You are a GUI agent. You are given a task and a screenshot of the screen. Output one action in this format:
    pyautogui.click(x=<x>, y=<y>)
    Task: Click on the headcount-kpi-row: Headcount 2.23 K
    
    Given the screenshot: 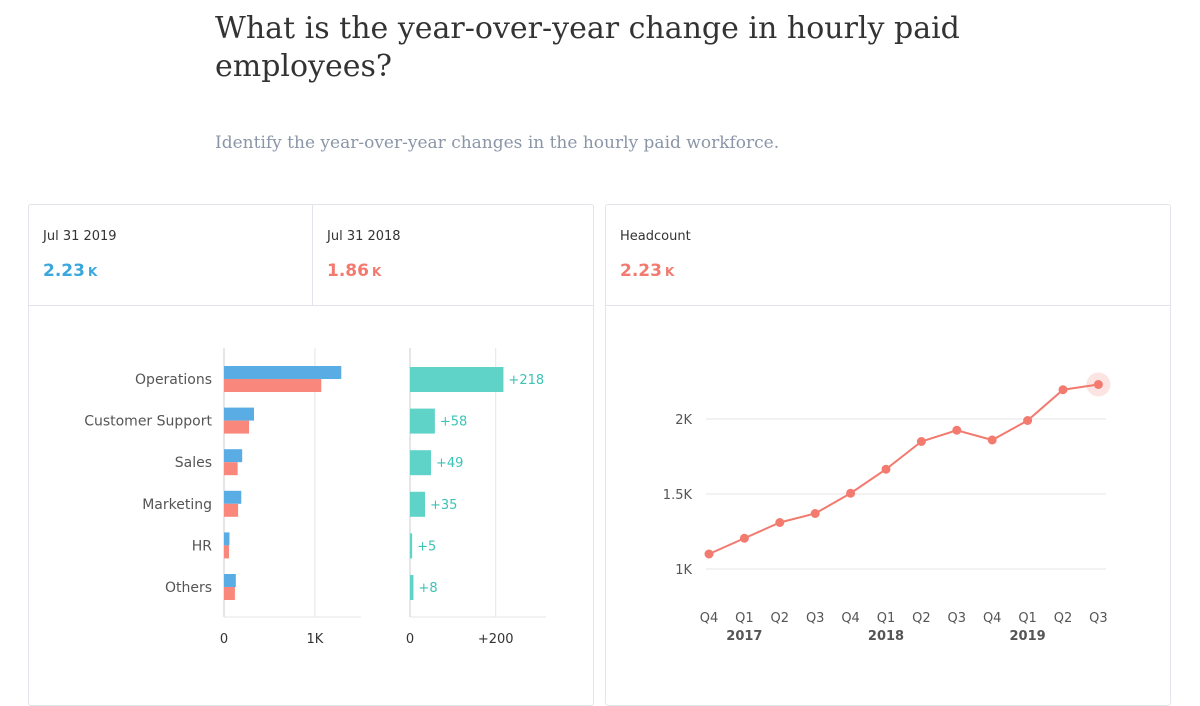 What is the action you would take?
    pyautogui.click(x=888, y=255)
    